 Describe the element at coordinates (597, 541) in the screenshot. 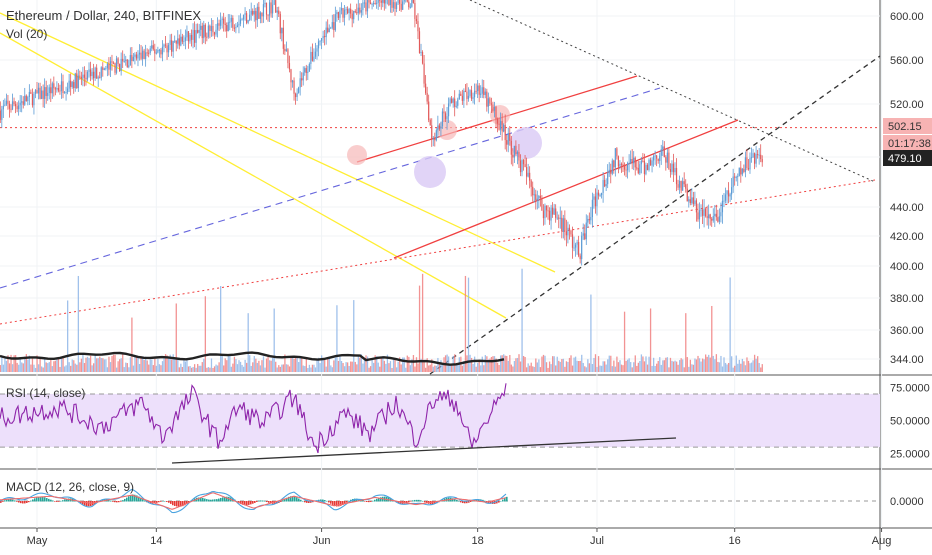

I see `time-tick-label: Jul` at that location.